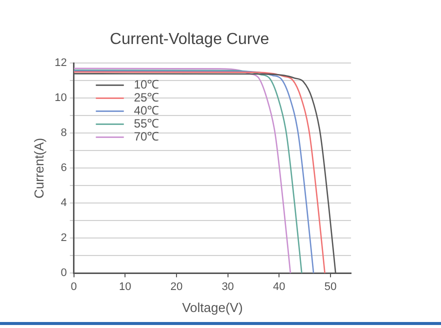  I want to click on x-tick-label: 0, so click(73, 286).